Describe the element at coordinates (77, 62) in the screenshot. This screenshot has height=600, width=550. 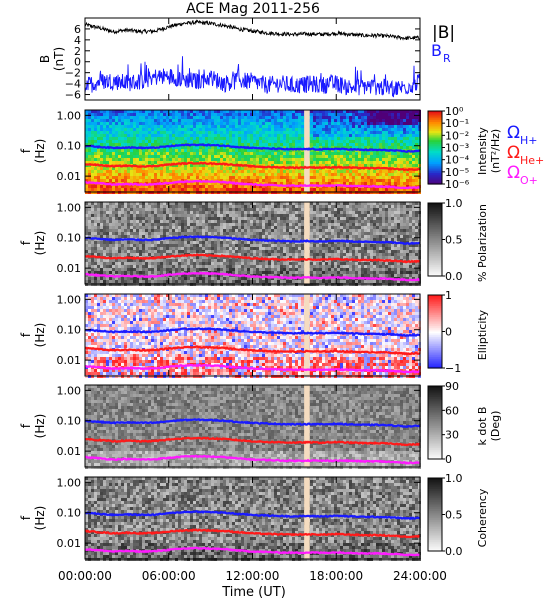
I see `y-tick-label: 0` at that location.